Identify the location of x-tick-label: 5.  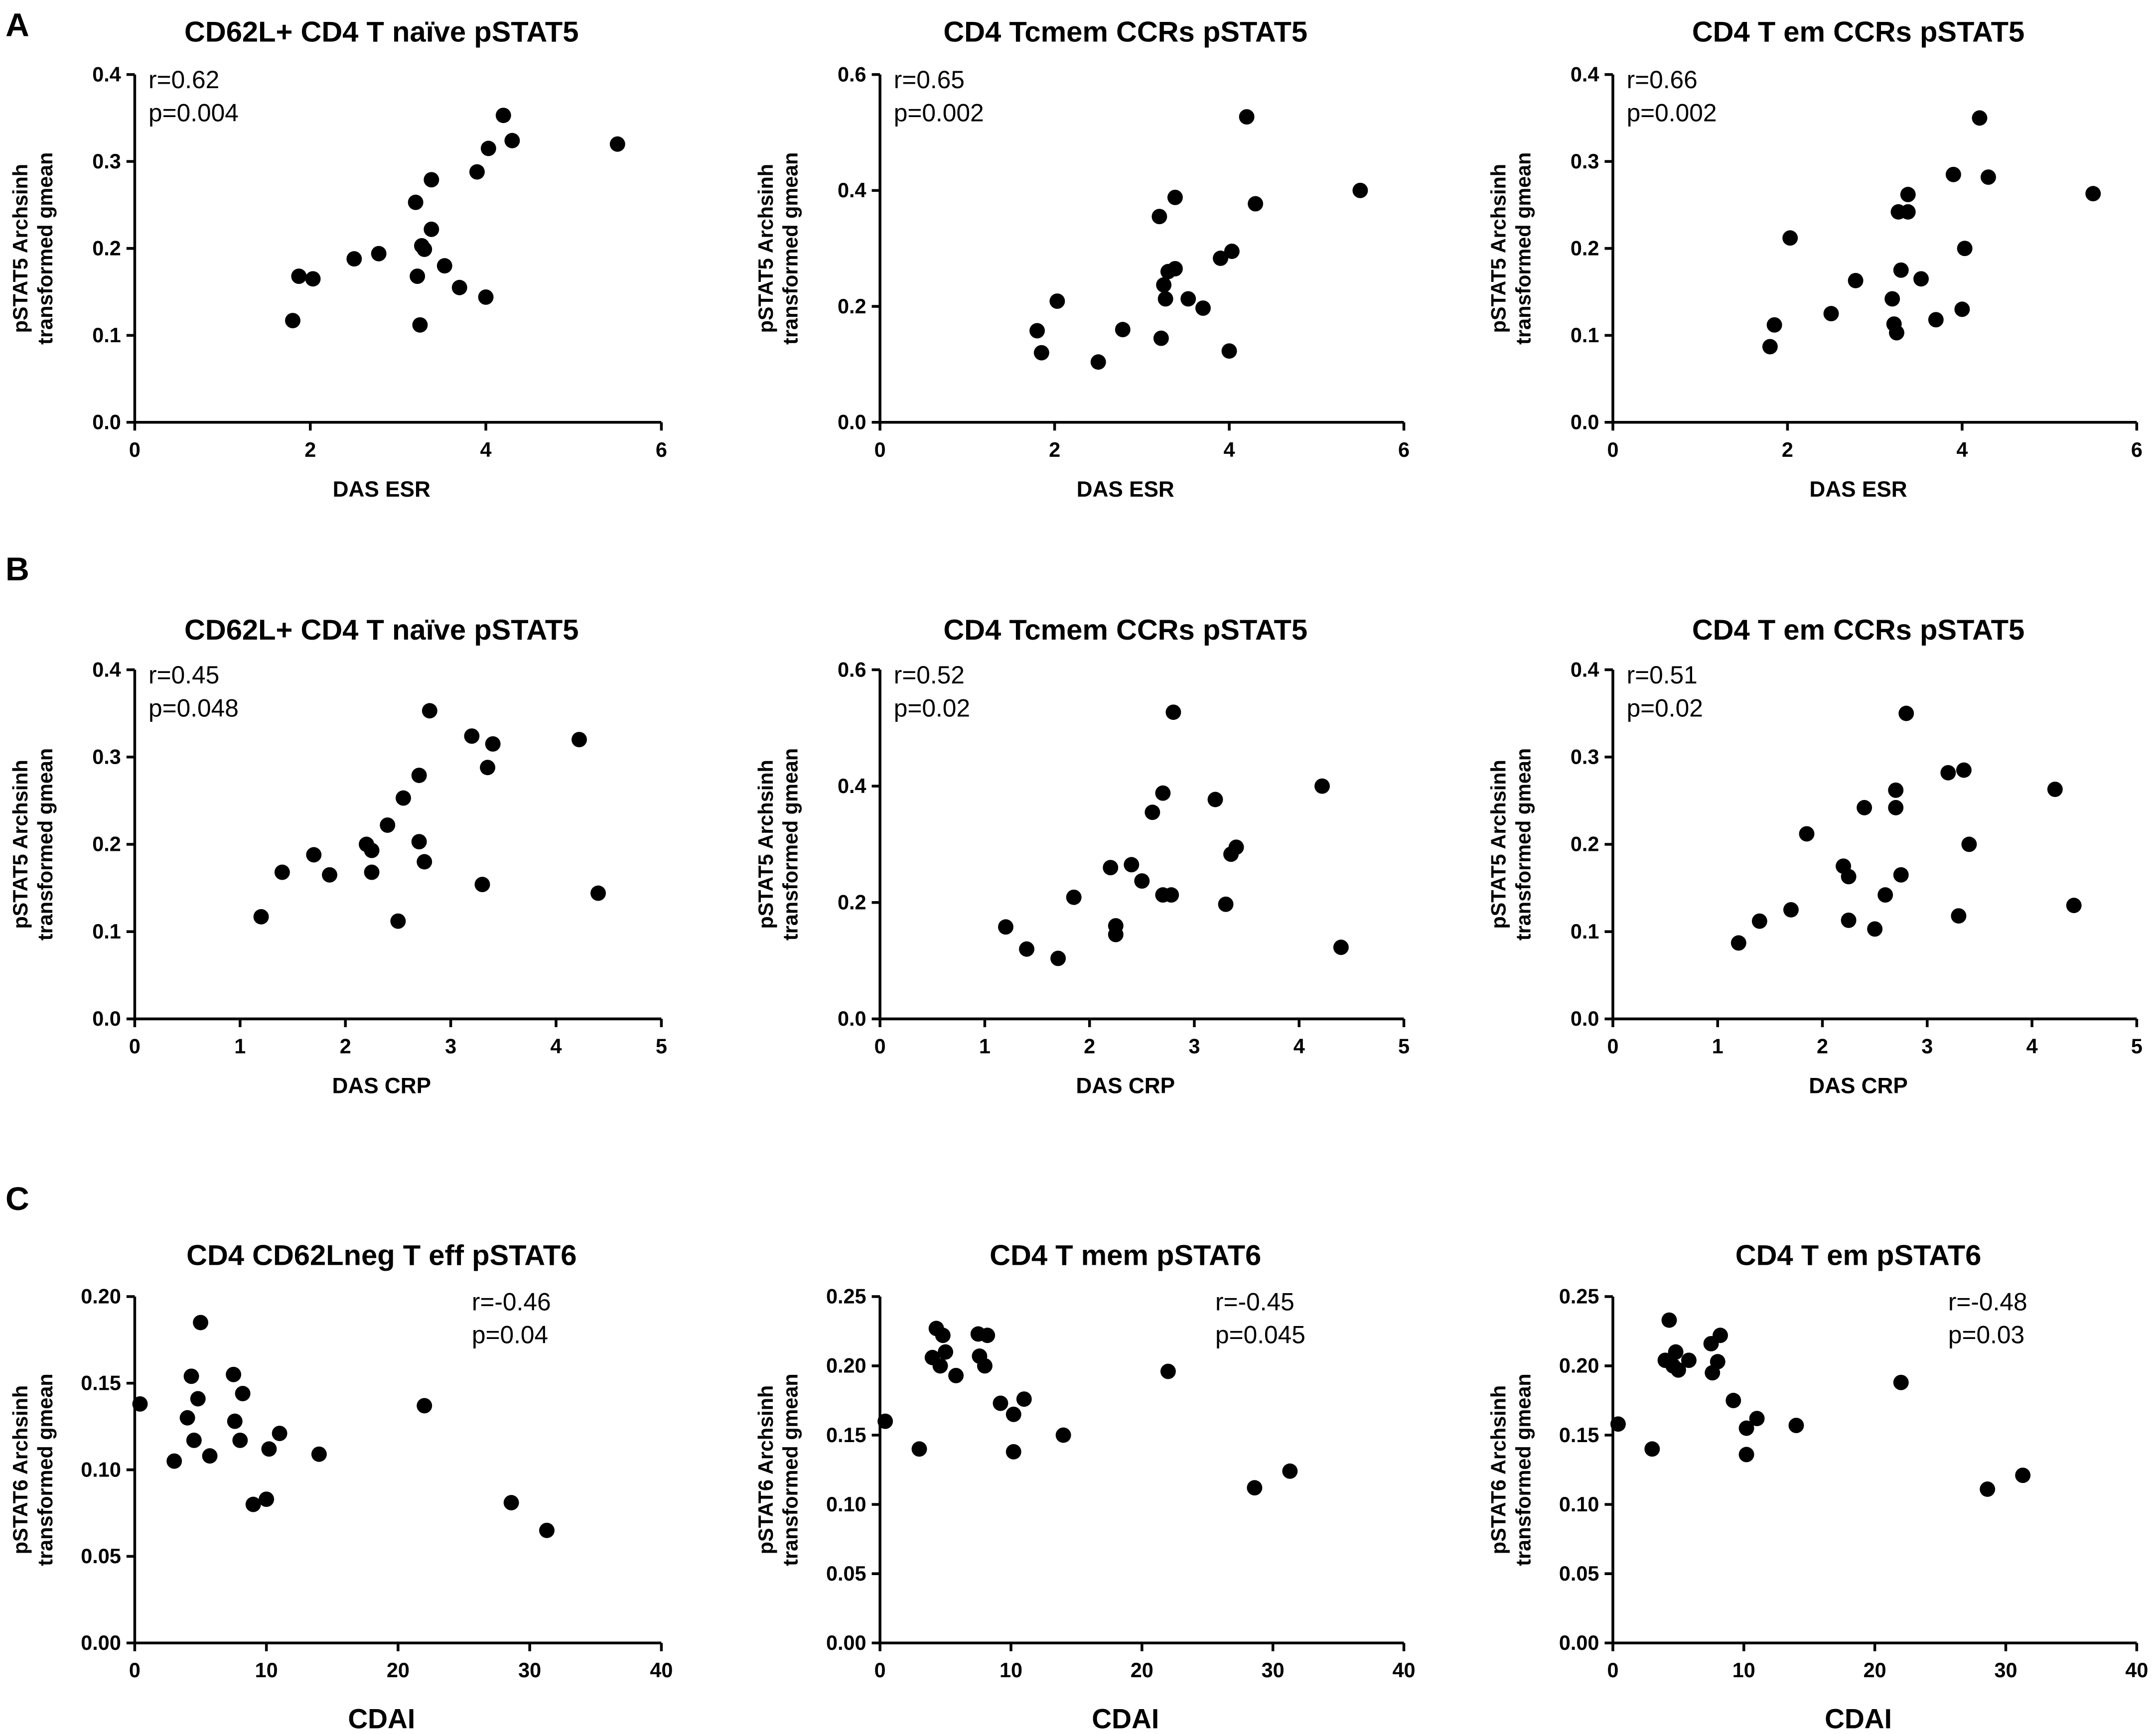
(661, 1046).